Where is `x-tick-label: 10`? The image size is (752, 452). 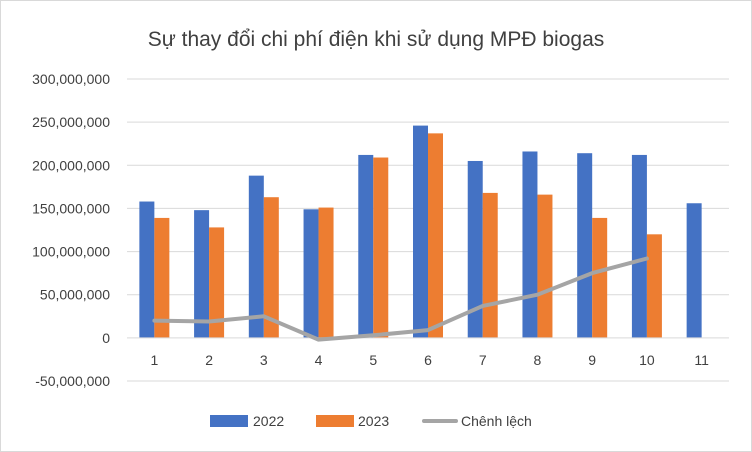
x-tick-label: 10 is located at coordinates (647, 360).